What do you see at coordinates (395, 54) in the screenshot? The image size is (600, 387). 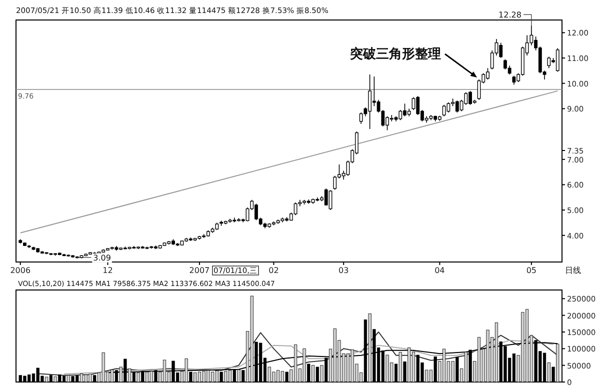 I see `annotation: 突破三角形整理` at bounding box center [395, 54].